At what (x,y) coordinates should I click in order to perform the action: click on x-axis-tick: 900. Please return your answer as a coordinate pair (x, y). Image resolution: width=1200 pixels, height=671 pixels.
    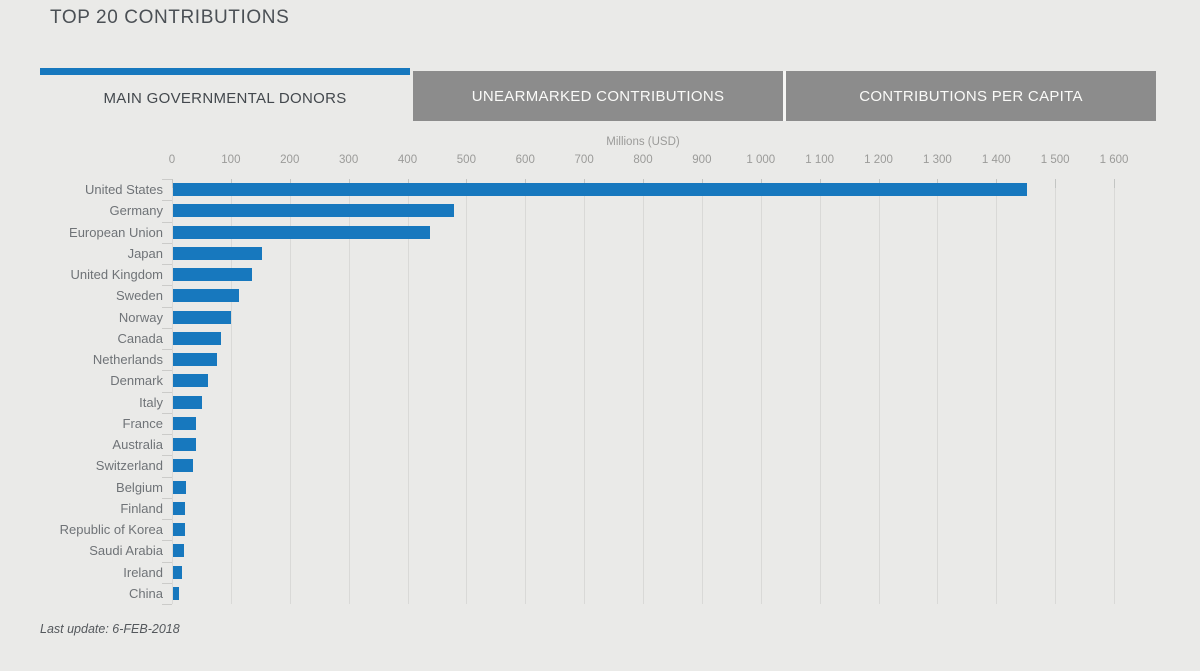
    Looking at the image, I should click on (702, 160).